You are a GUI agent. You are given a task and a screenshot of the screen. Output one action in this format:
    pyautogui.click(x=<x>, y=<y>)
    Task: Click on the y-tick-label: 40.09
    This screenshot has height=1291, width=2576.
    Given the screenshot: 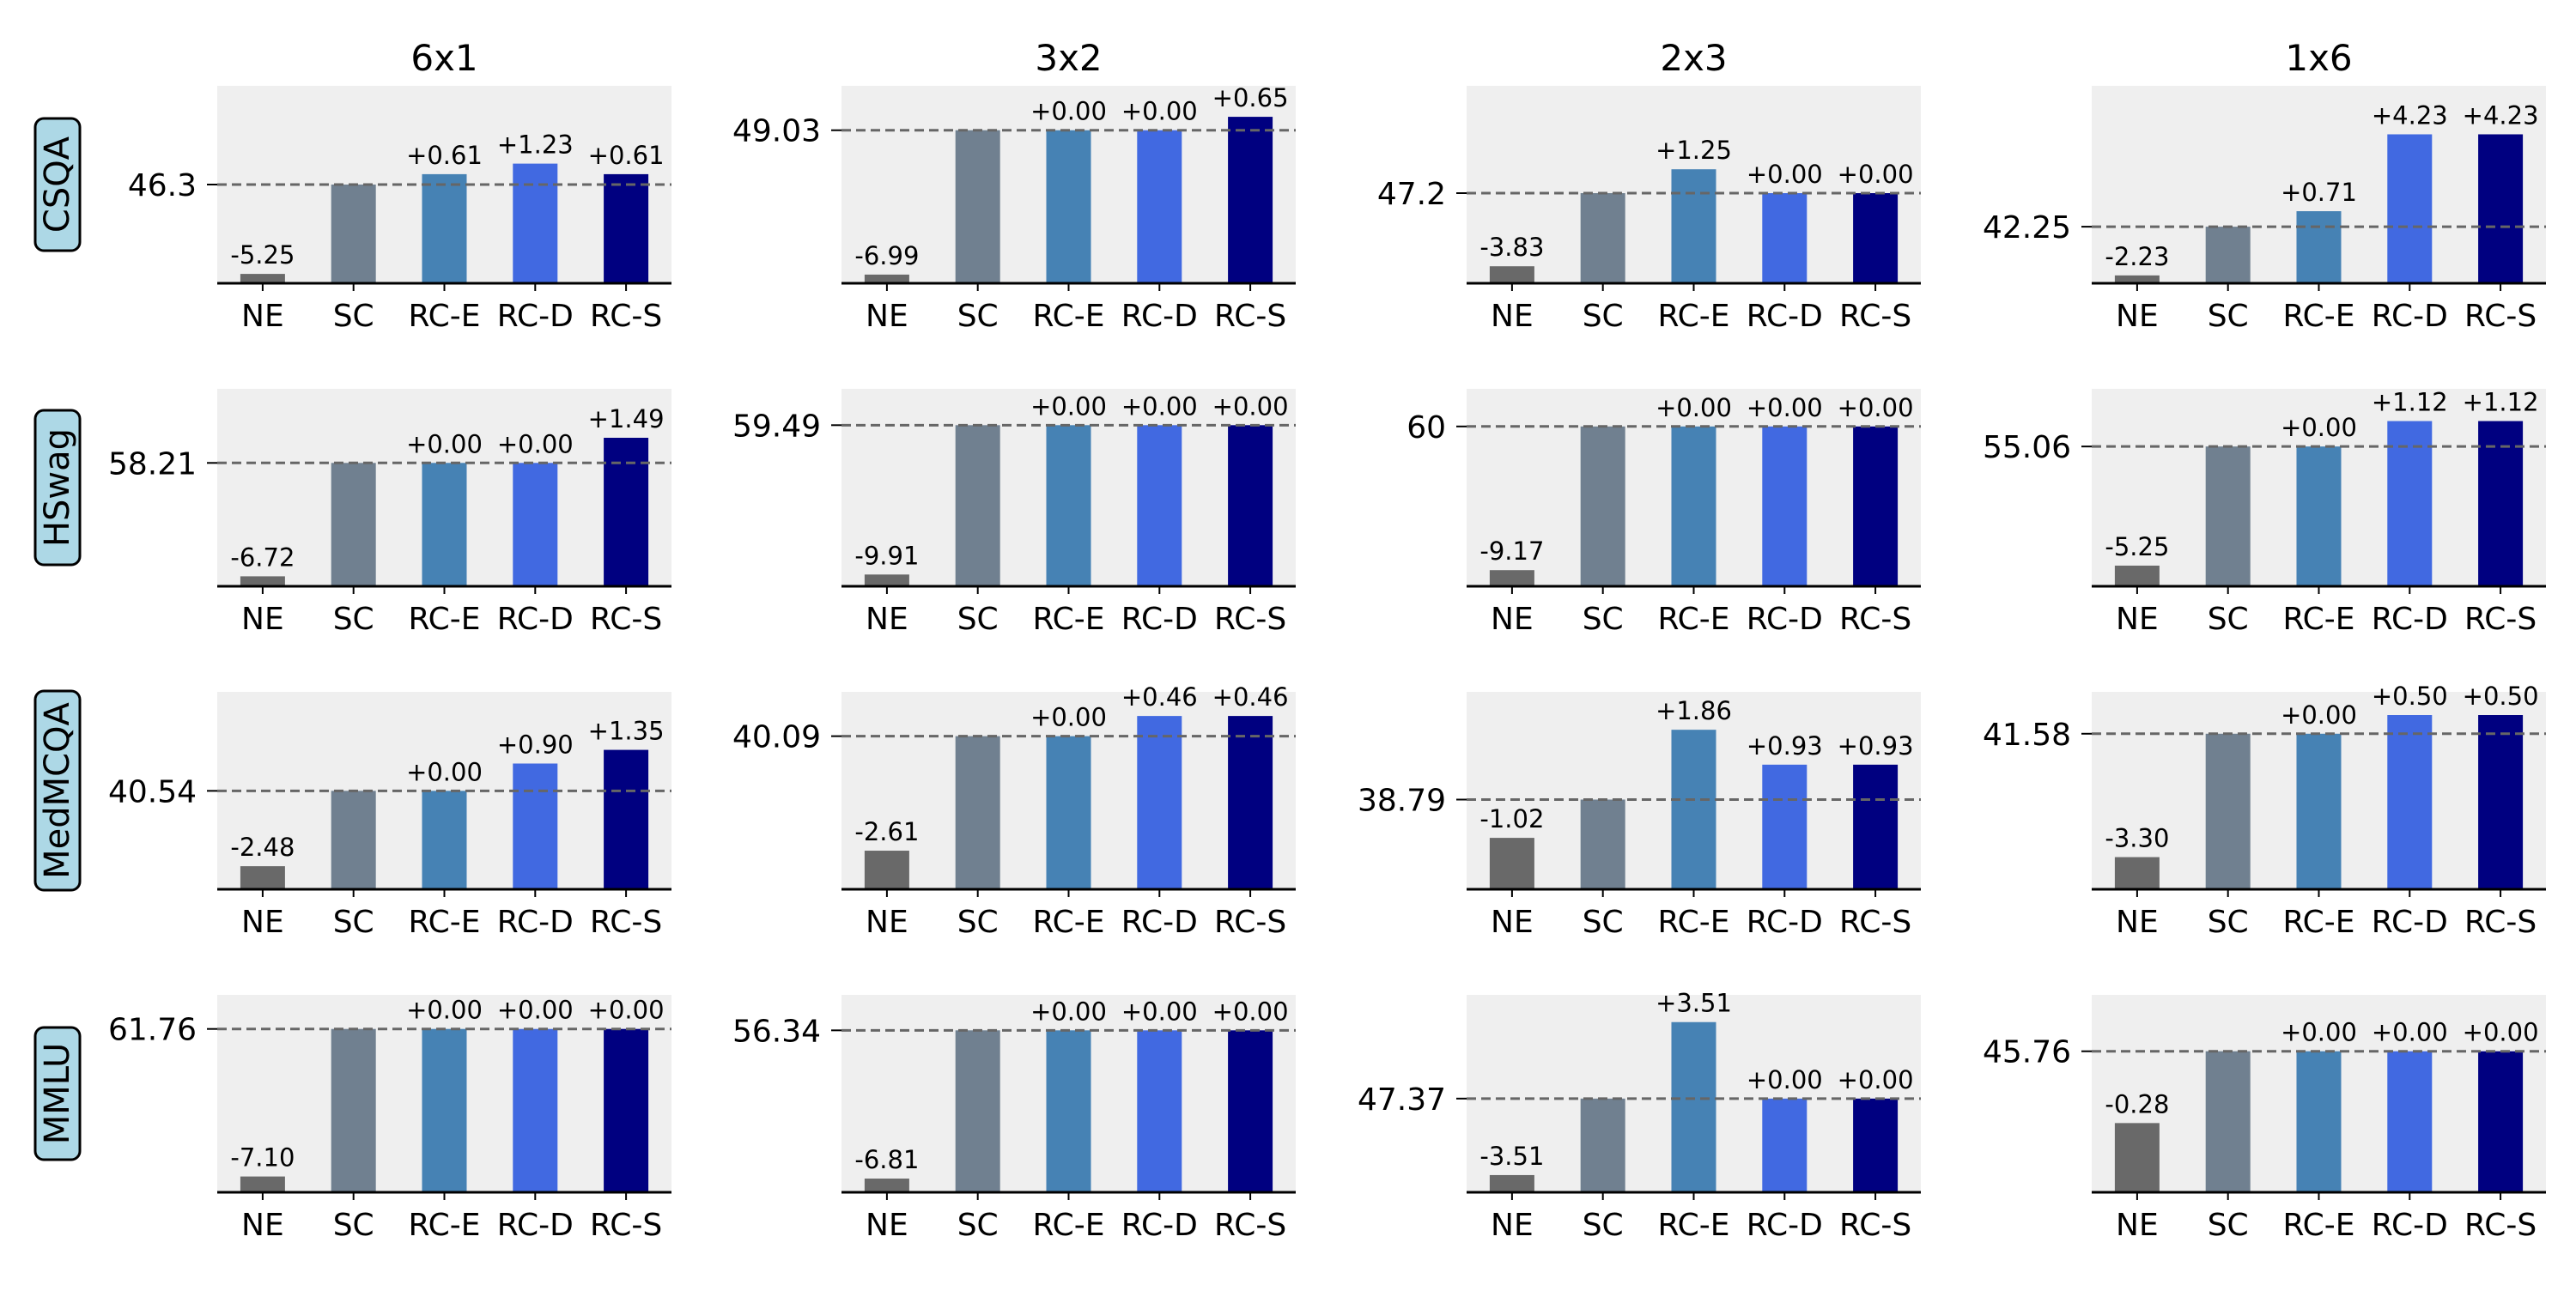 What is the action you would take?
    pyautogui.click(x=777, y=738)
    